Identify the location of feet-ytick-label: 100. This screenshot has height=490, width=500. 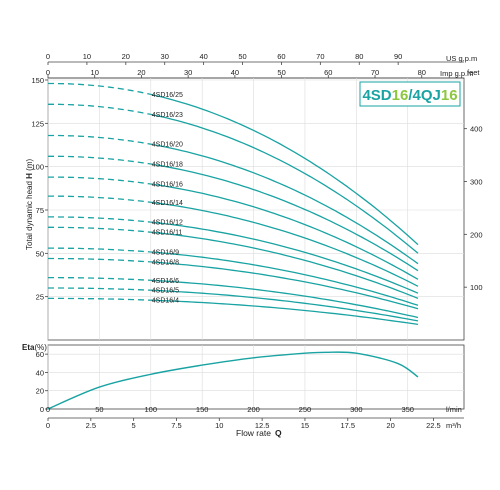
(476, 287).